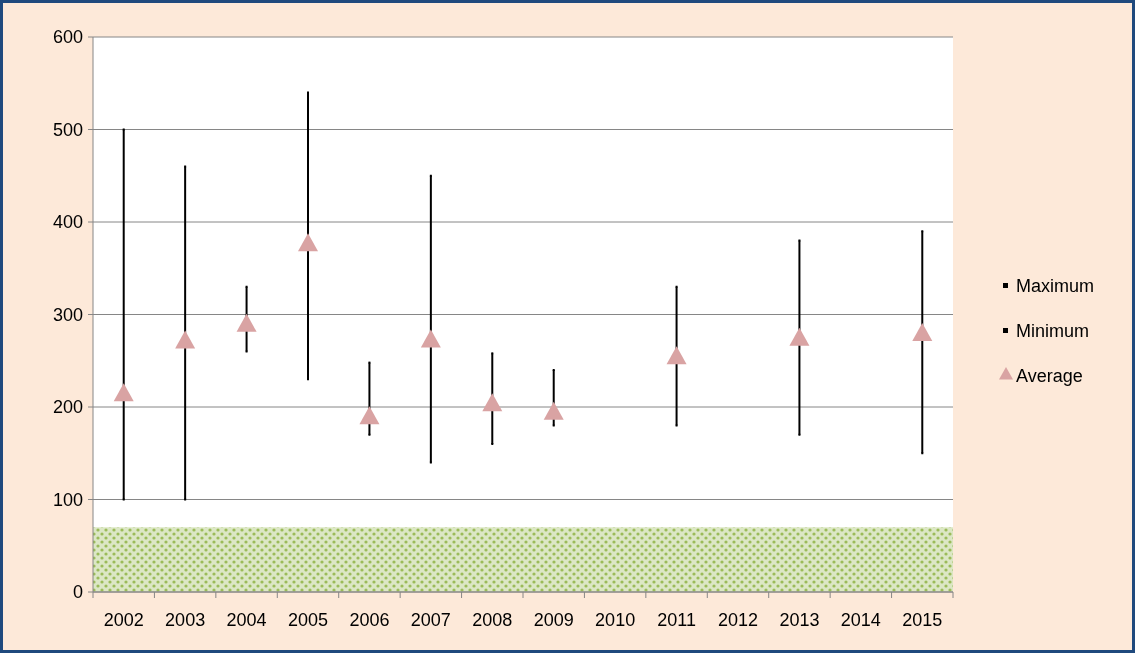  Describe the element at coordinates (1055, 286) in the screenshot. I see `legend-label: Maximum` at that location.